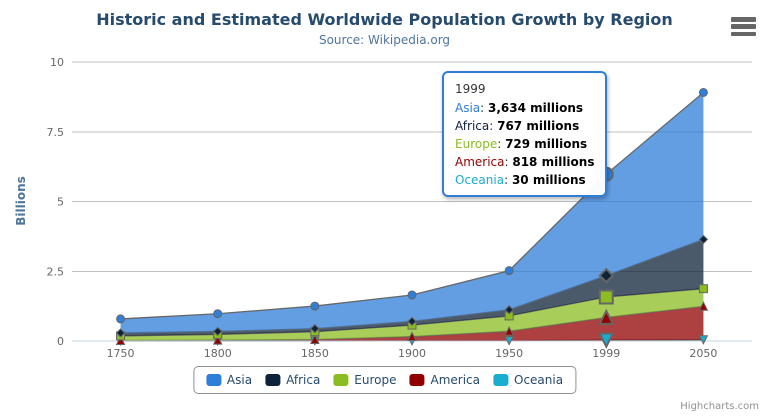 The image size is (769, 416). I want to click on y-axis-label: 10, so click(57, 62).